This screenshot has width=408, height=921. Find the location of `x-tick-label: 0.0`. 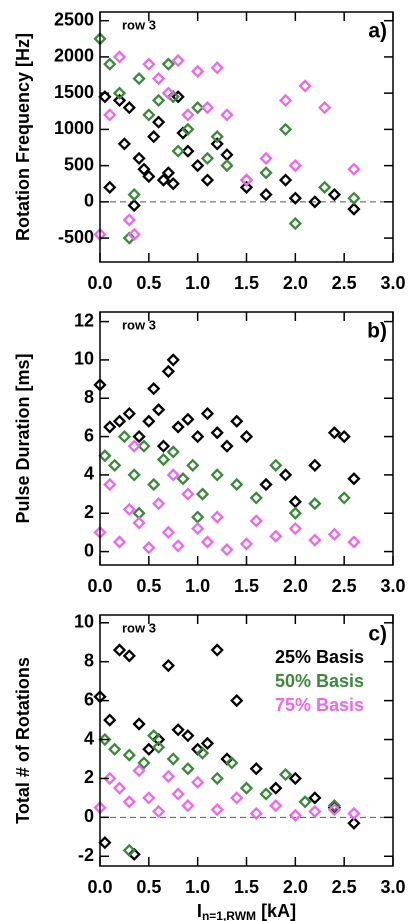

x-tick-label: 0.0 is located at coordinates (99, 586).